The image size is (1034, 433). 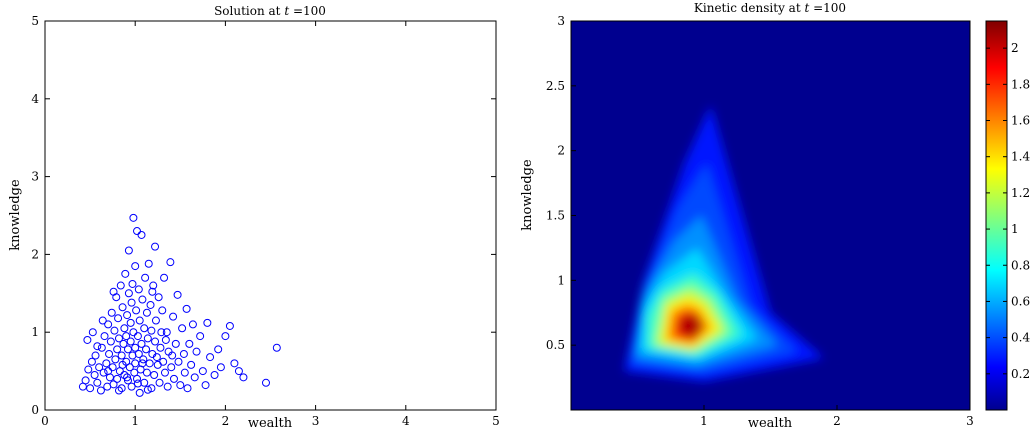 What do you see at coordinates (270, 423) in the screenshot?
I see `scatter-xlabel: wealth` at bounding box center [270, 423].